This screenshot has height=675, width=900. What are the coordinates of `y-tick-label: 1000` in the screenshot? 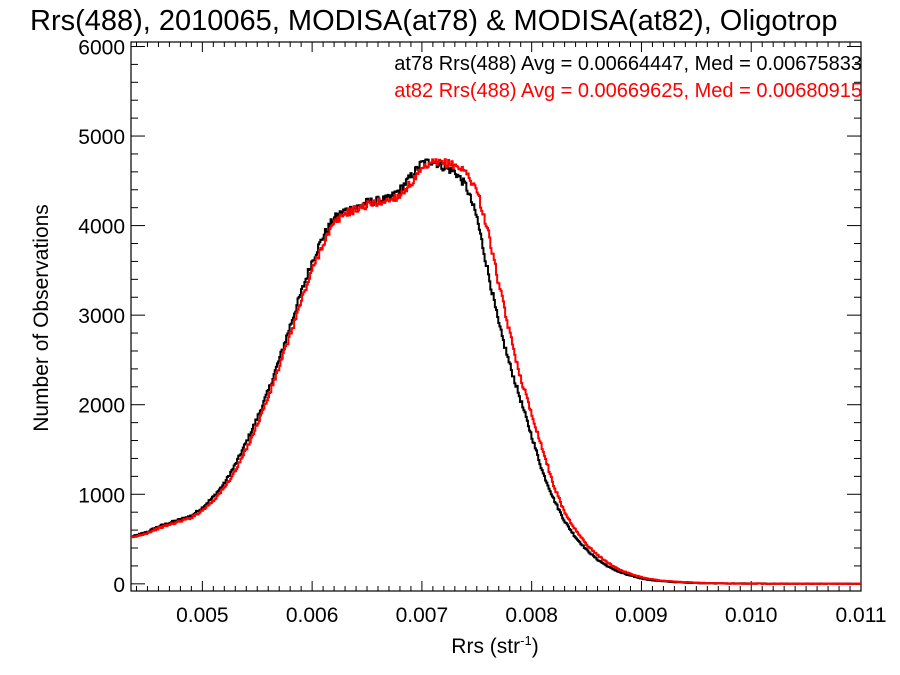 It's located at (101, 495).